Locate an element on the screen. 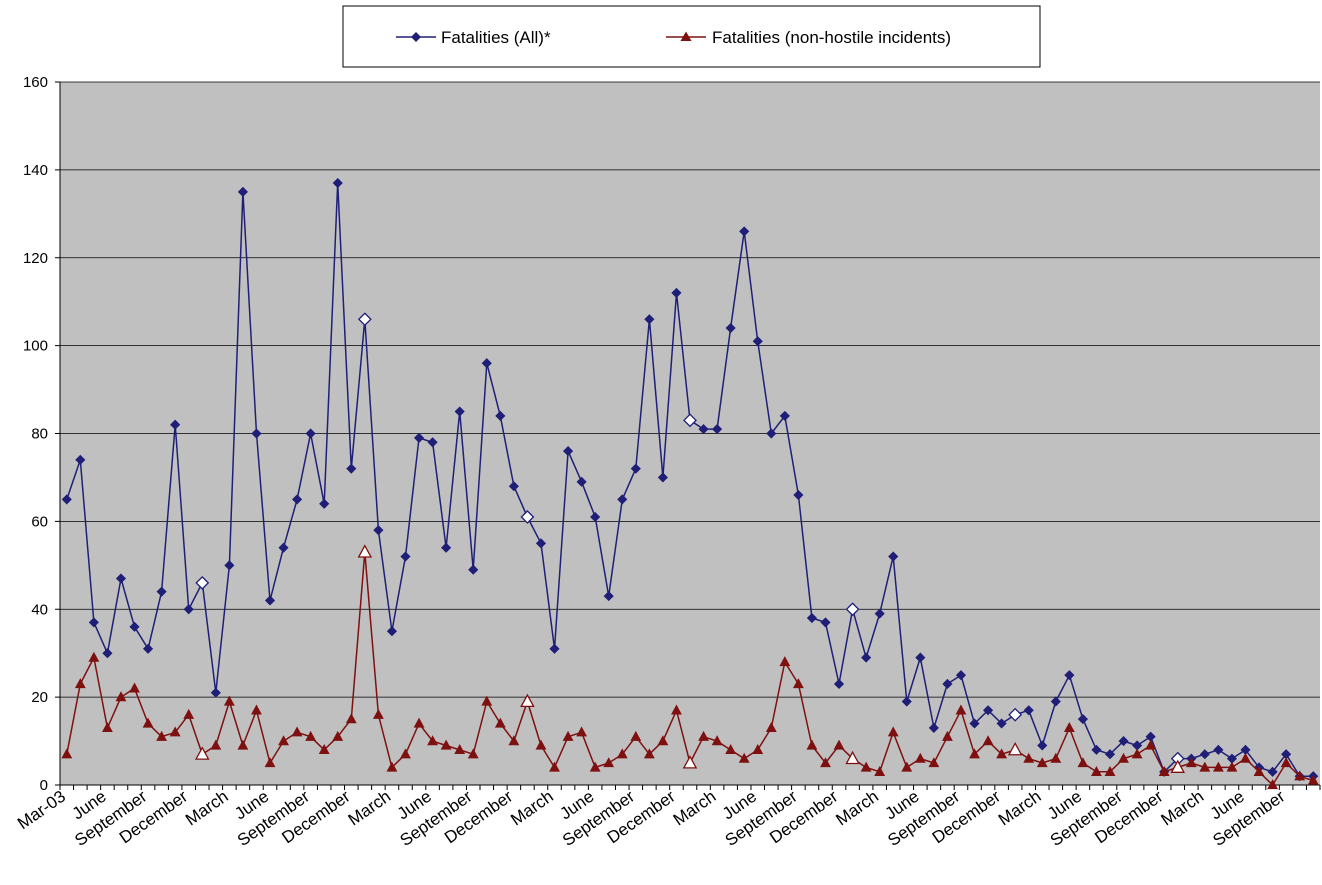 The image size is (1322, 885). y-tick-label: 80 is located at coordinates (39, 434).